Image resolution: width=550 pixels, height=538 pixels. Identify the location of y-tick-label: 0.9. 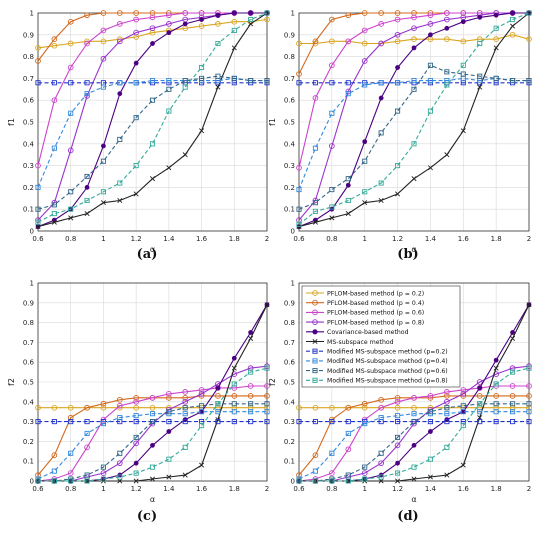
(289, 35).